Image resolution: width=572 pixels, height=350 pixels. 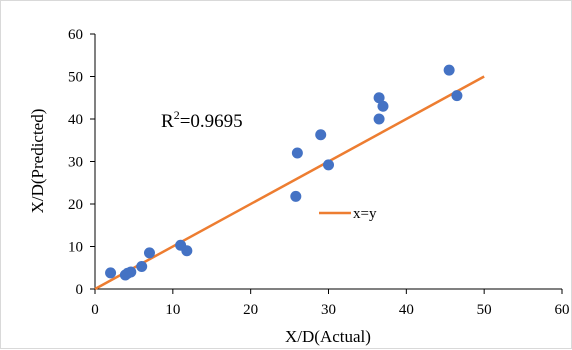 What do you see at coordinates (37, 161) in the screenshot?
I see `y-axis-title: X/D(Predicted)` at bounding box center [37, 161].